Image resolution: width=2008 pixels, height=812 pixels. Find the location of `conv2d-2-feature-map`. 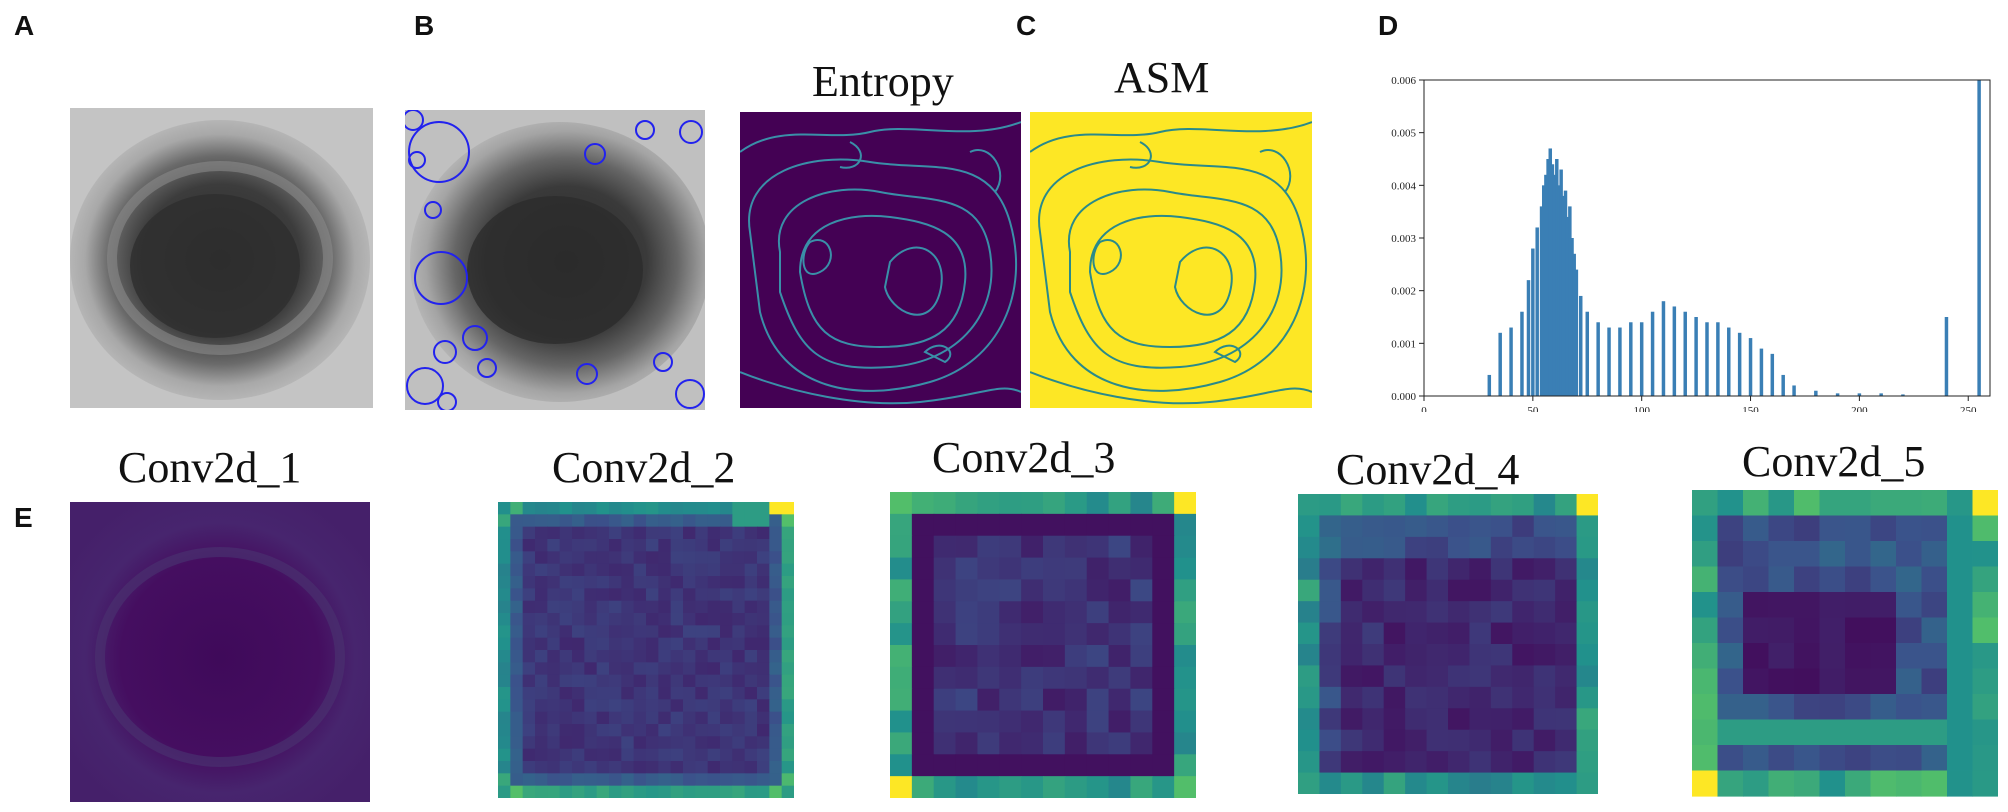

conv2d-2-feature-map is located at coordinates (646, 650).